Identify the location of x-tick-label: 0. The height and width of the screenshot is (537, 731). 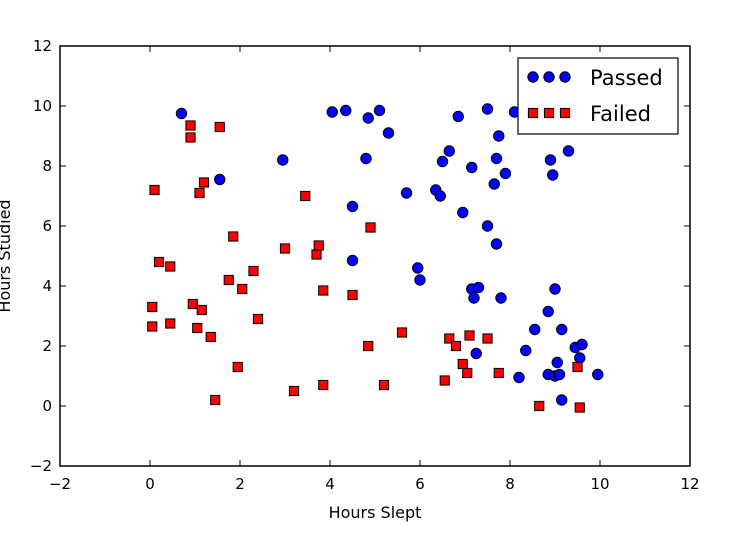
(150, 484).